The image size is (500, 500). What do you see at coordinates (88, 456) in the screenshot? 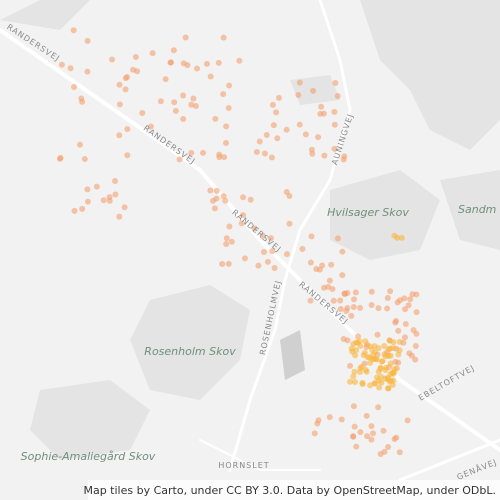
I see `place-label: Sophie-Amaliegård Skov` at bounding box center [88, 456].